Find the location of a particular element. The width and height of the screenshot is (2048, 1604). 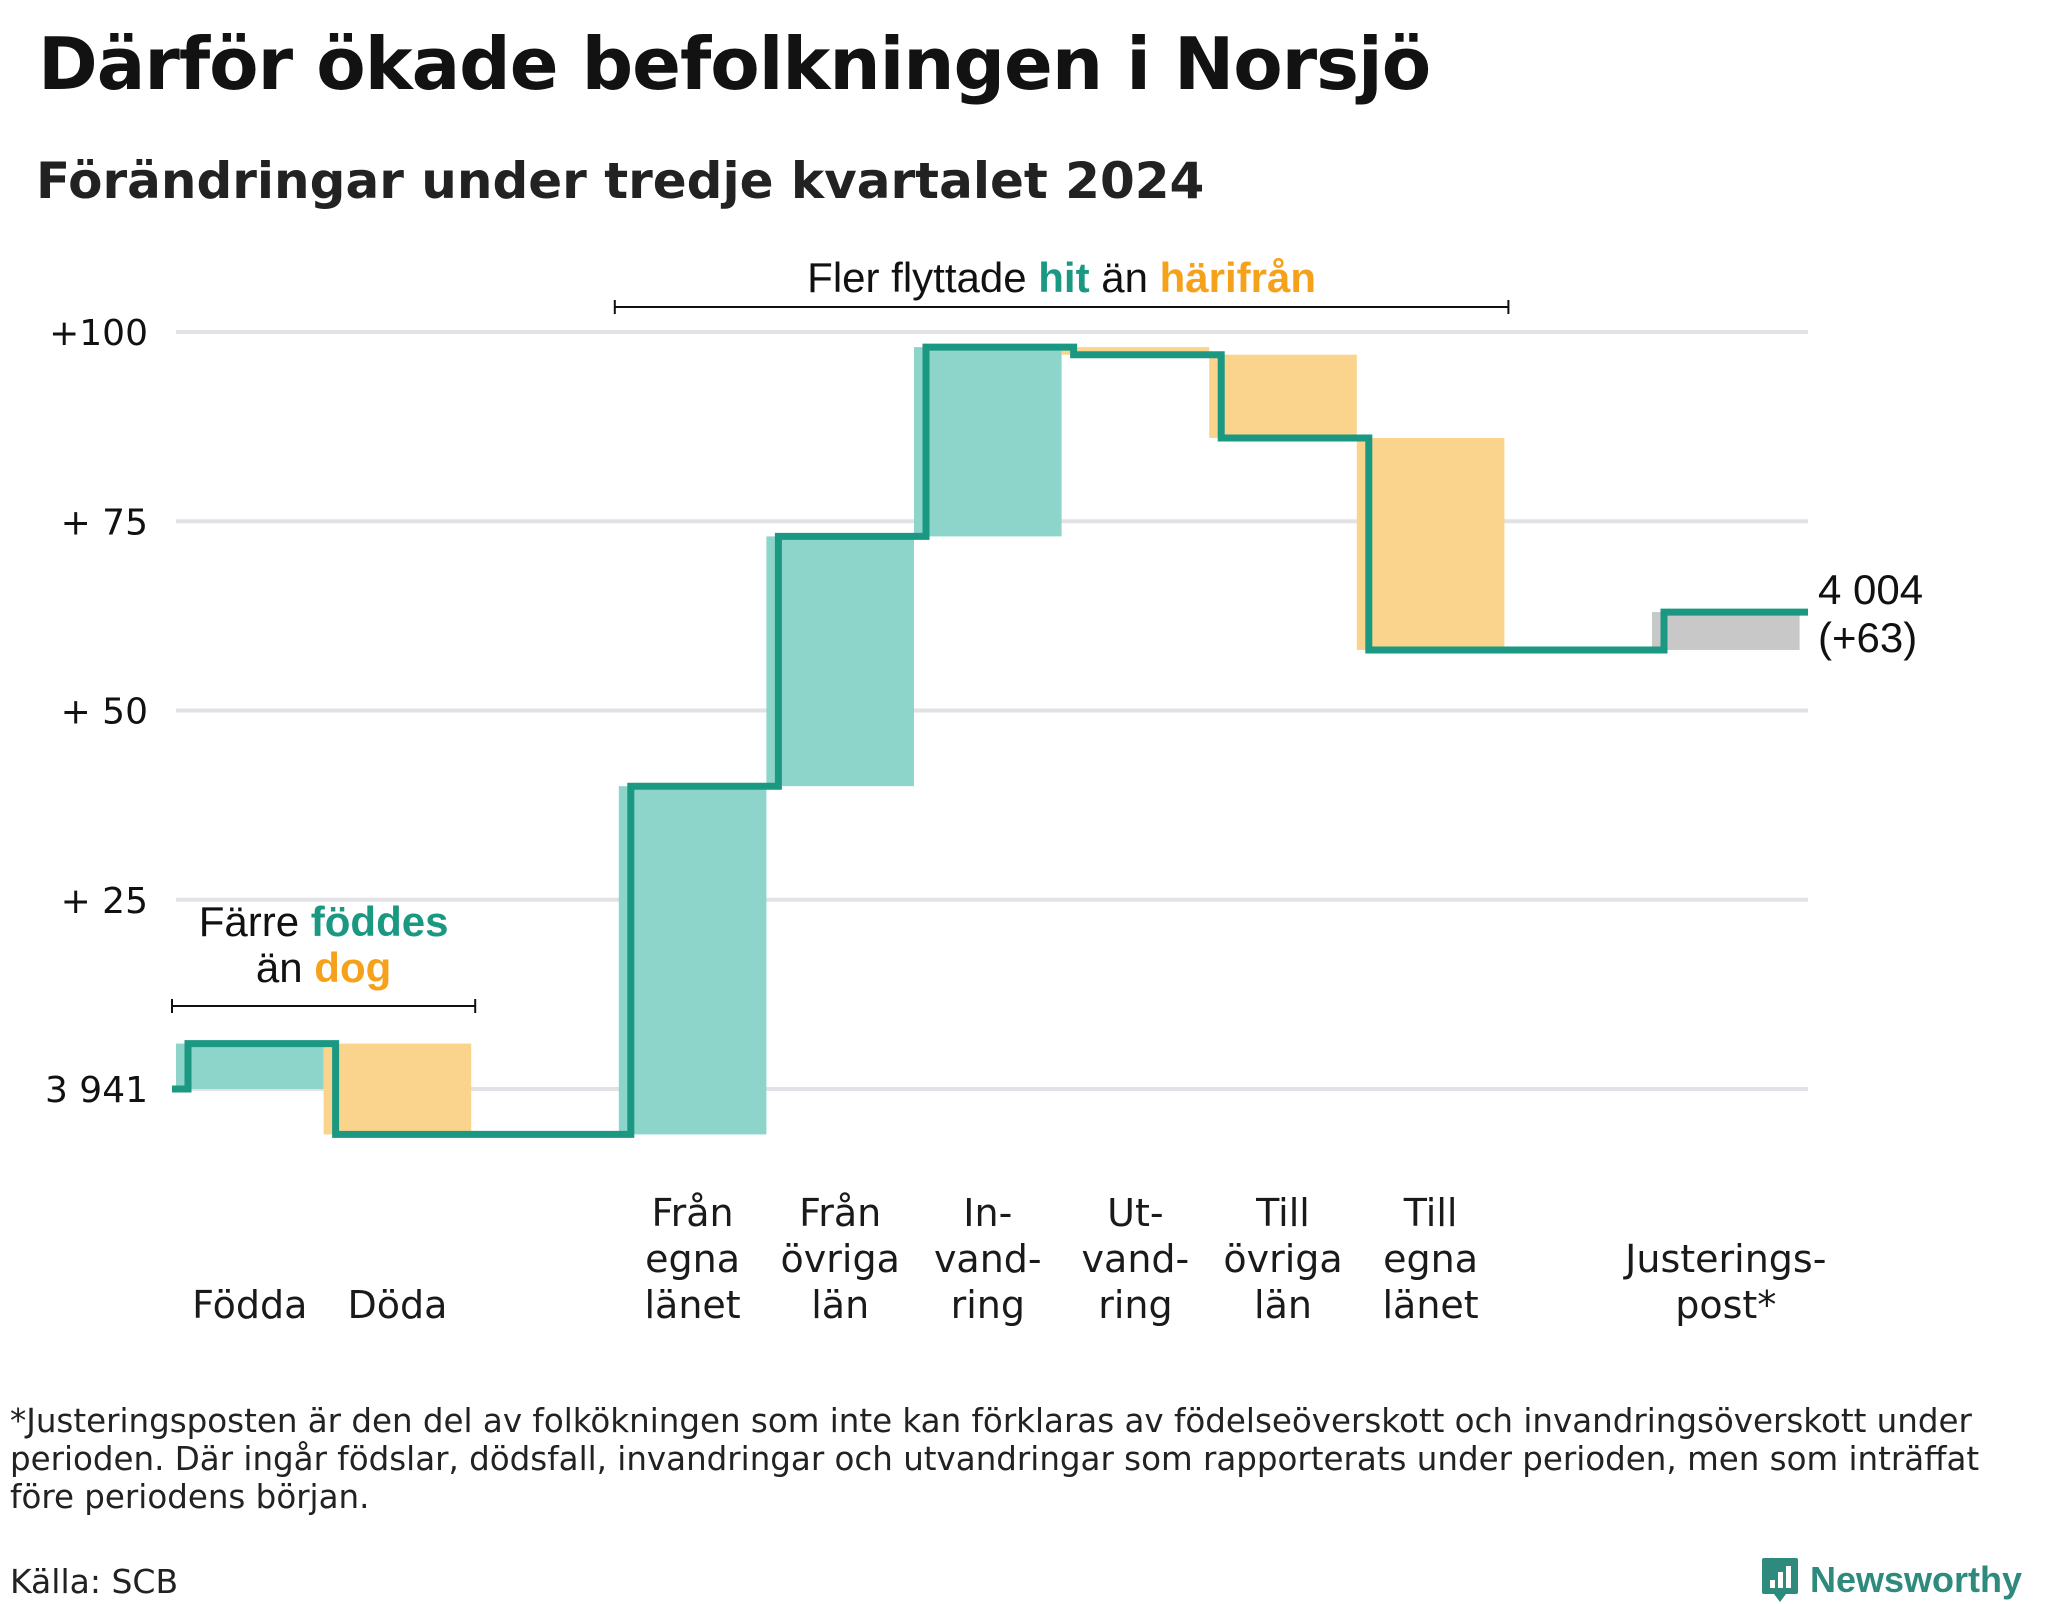

y-tick-label: 3 941 is located at coordinates (96, 1090).